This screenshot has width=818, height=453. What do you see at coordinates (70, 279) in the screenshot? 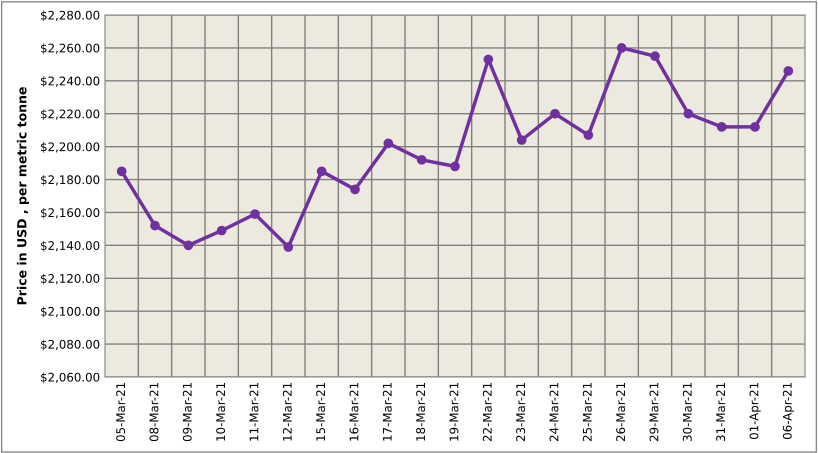
I see `y-tick-label: $2,120.00` at bounding box center [70, 279].